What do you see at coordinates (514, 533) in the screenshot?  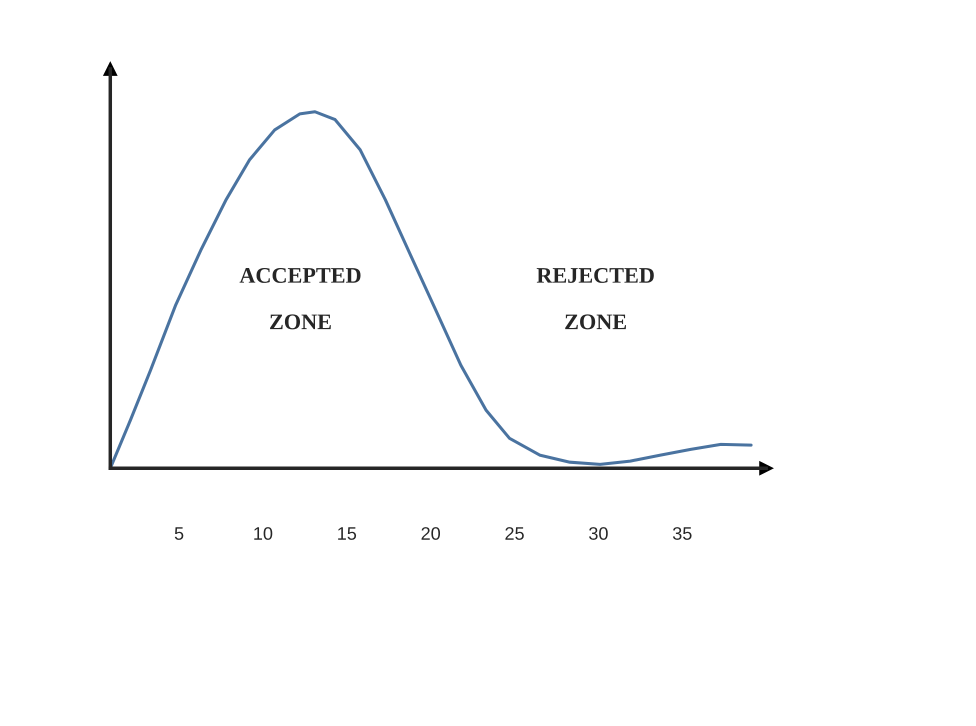 I see `x-tick-label: 25` at bounding box center [514, 533].